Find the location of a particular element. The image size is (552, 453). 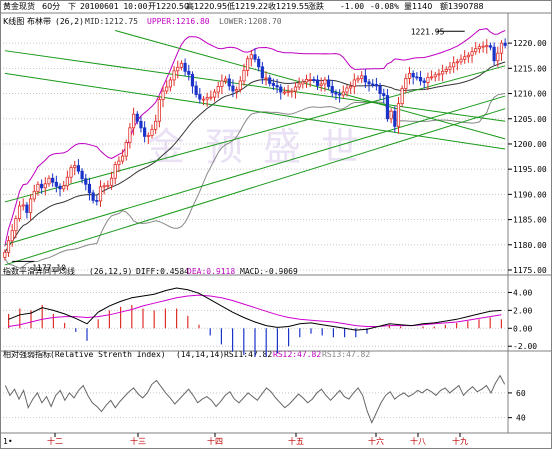

y-tick-label: 1215.00 is located at coordinates (530, 68).